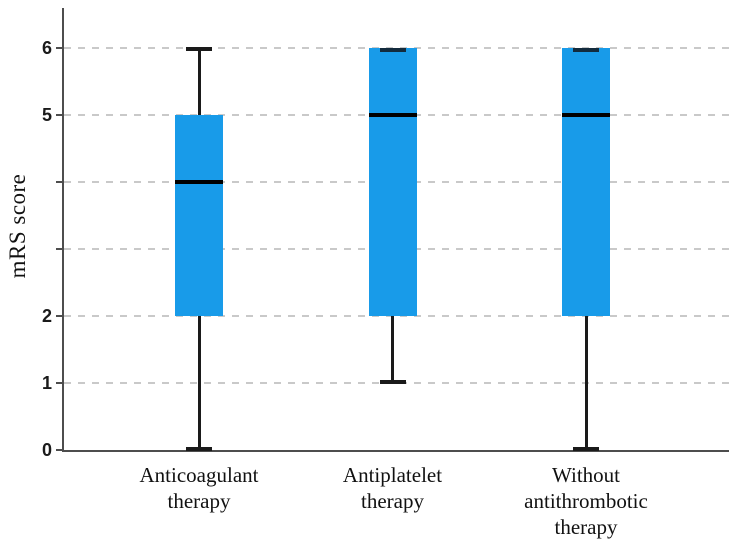 The image size is (729, 557). Describe the element at coordinates (17, 226) in the screenshot. I see `y-axis-title: mRS score` at that location.